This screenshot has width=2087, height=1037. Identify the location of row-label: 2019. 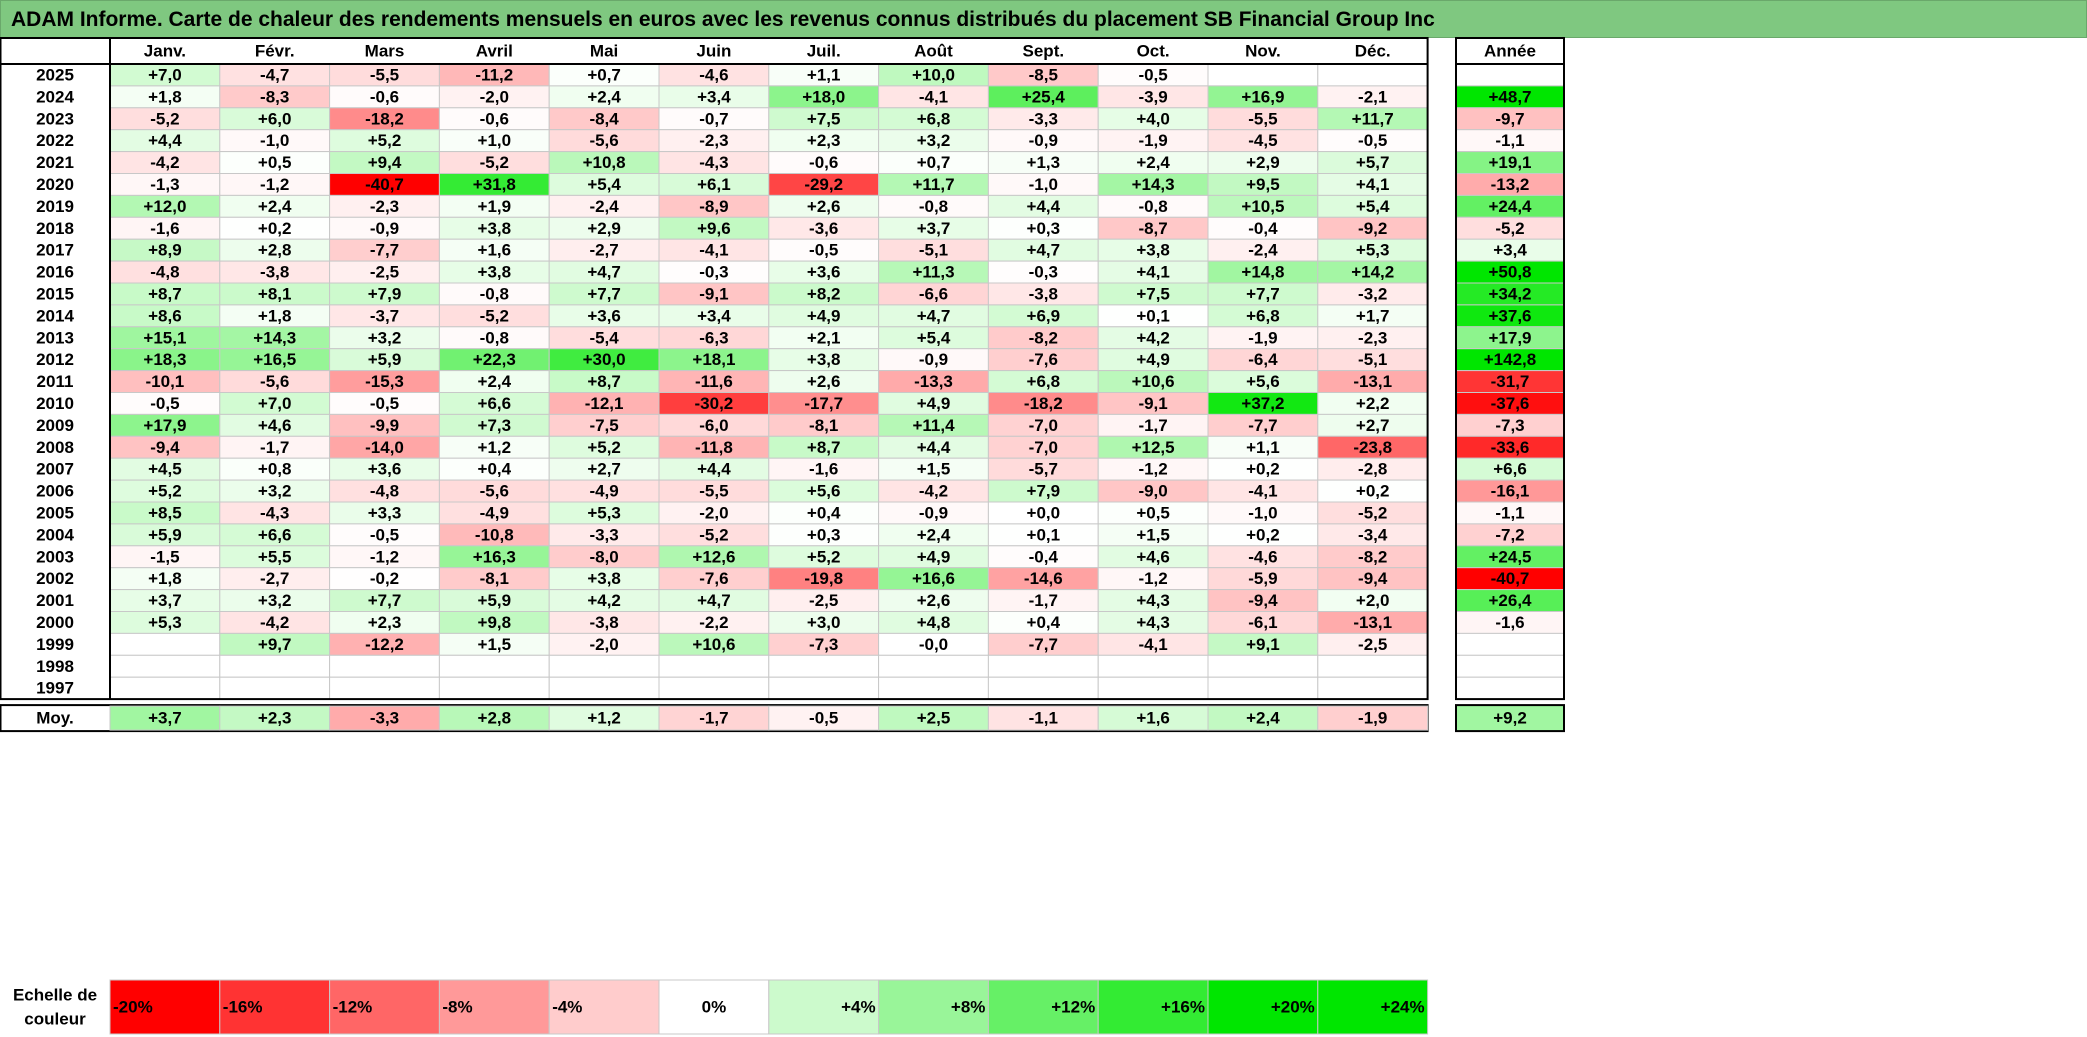
(55, 206).